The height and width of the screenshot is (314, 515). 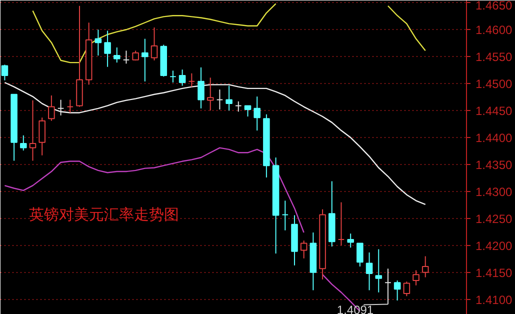 What do you see at coordinates (494, 165) in the screenshot?
I see `y-tick-label: 1.4350` at bounding box center [494, 165].